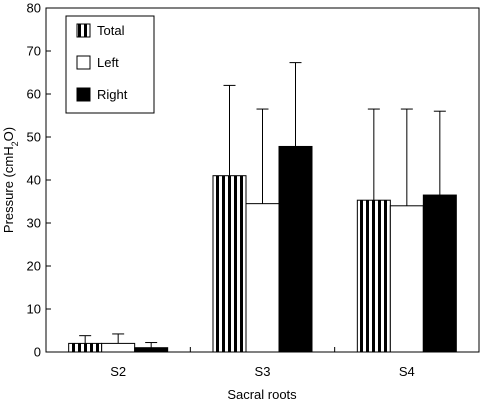 The image size is (485, 402). Describe the element at coordinates (34, 8) in the screenshot. I see `y-tick-label: 80` at that location.